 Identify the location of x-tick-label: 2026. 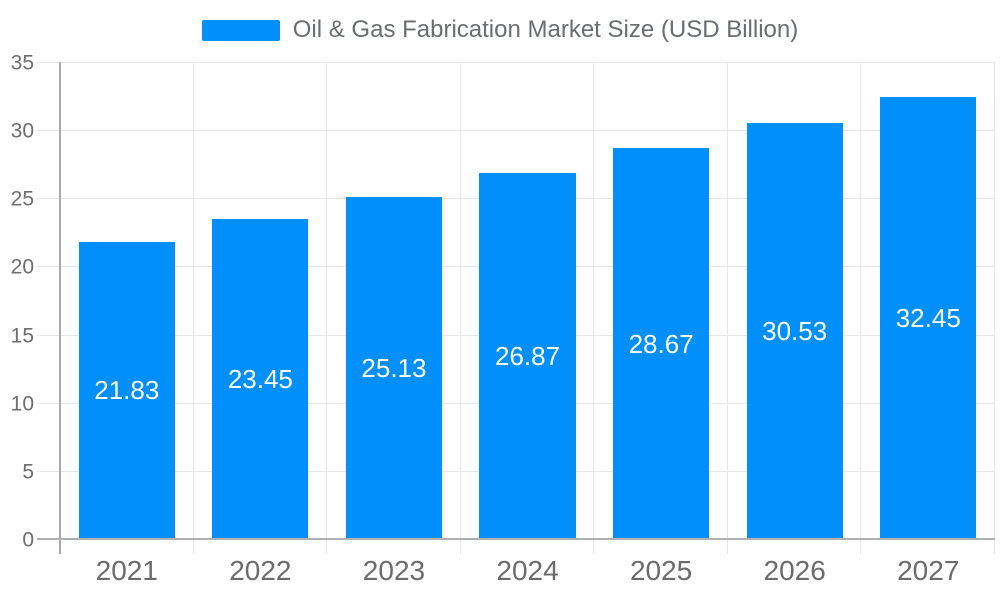
(794, 570).